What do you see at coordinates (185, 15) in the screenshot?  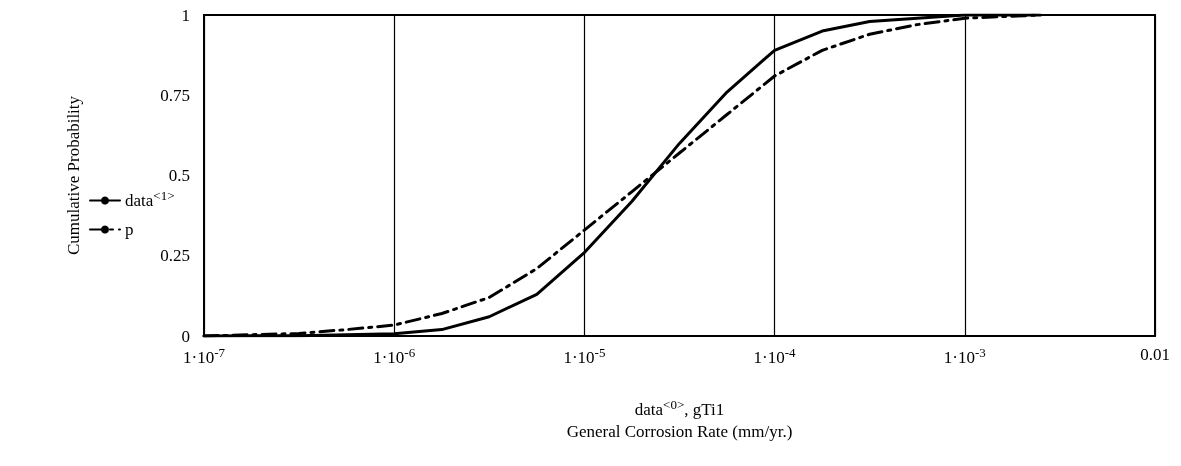 I see `y-tick-label: 1` at bounding box center [185, 15].